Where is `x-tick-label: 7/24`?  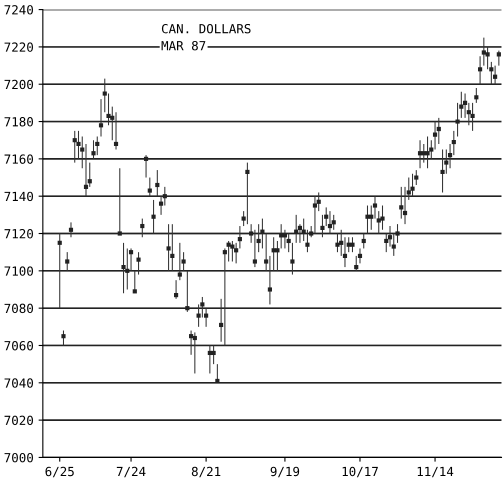
x-tick-label: 7/24 is located at coordinates (131, 472).